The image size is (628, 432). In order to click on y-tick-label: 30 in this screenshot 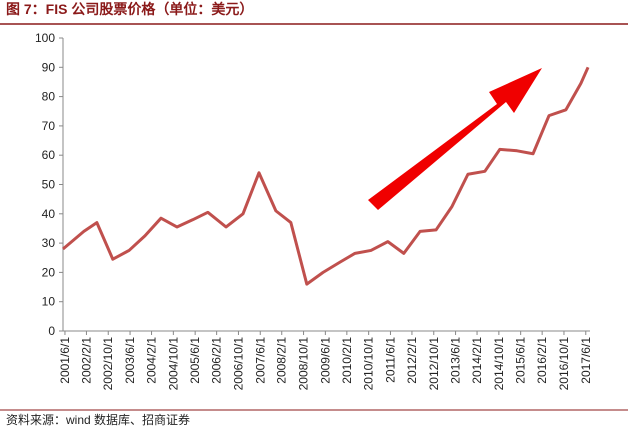, I will do `click(49, 243)`.